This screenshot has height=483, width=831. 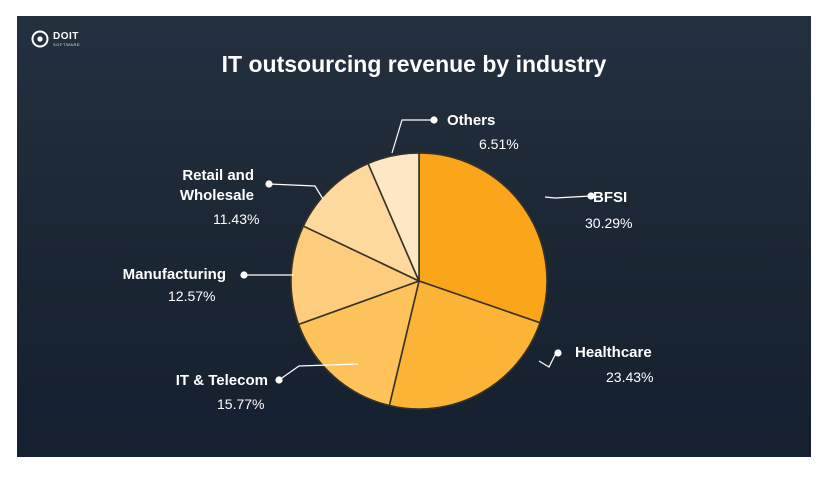 I want to click on leader-line-retail-and-wholesale, so click(x=296, y=191).